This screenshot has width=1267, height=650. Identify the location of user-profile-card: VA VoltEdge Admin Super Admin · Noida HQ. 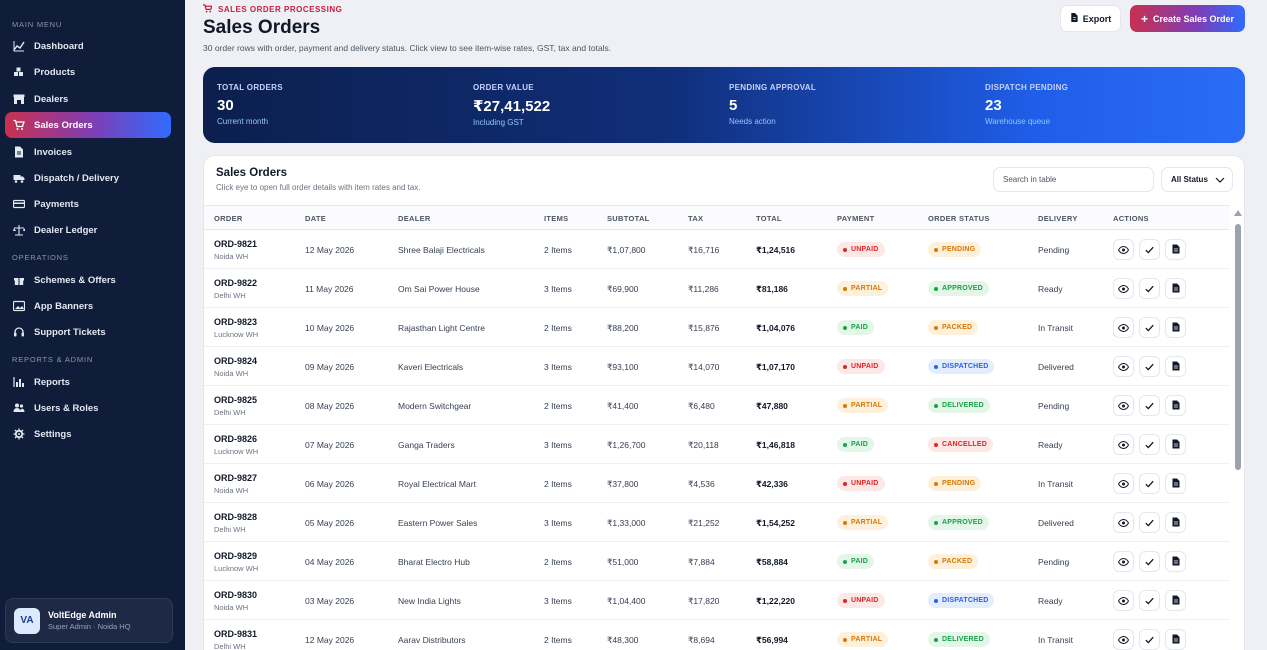
(89, 620).